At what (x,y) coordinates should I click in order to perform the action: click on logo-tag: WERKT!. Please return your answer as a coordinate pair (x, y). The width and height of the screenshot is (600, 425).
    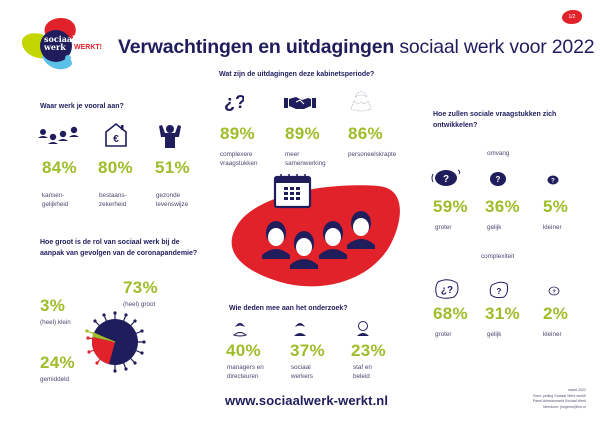
    Looking at the image, I should click on (88, 47).